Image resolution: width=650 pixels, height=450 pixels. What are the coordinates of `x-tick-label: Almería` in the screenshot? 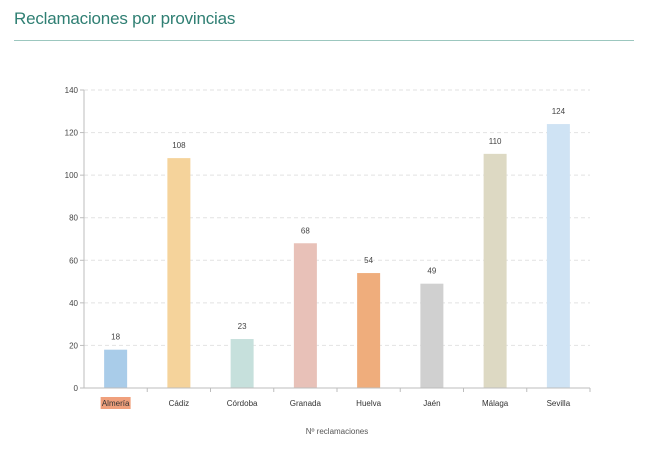 It's located at (116, 403).